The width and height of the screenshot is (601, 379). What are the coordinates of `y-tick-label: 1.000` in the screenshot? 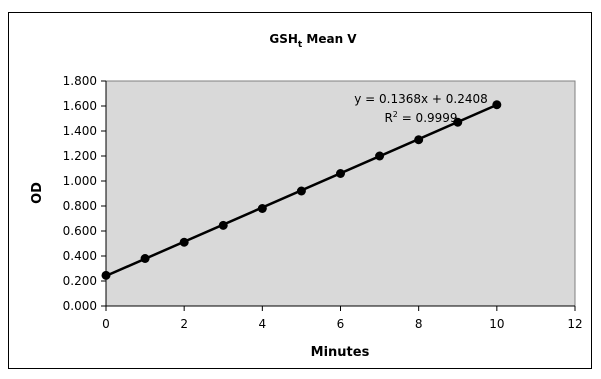 It's located at (80, 181).